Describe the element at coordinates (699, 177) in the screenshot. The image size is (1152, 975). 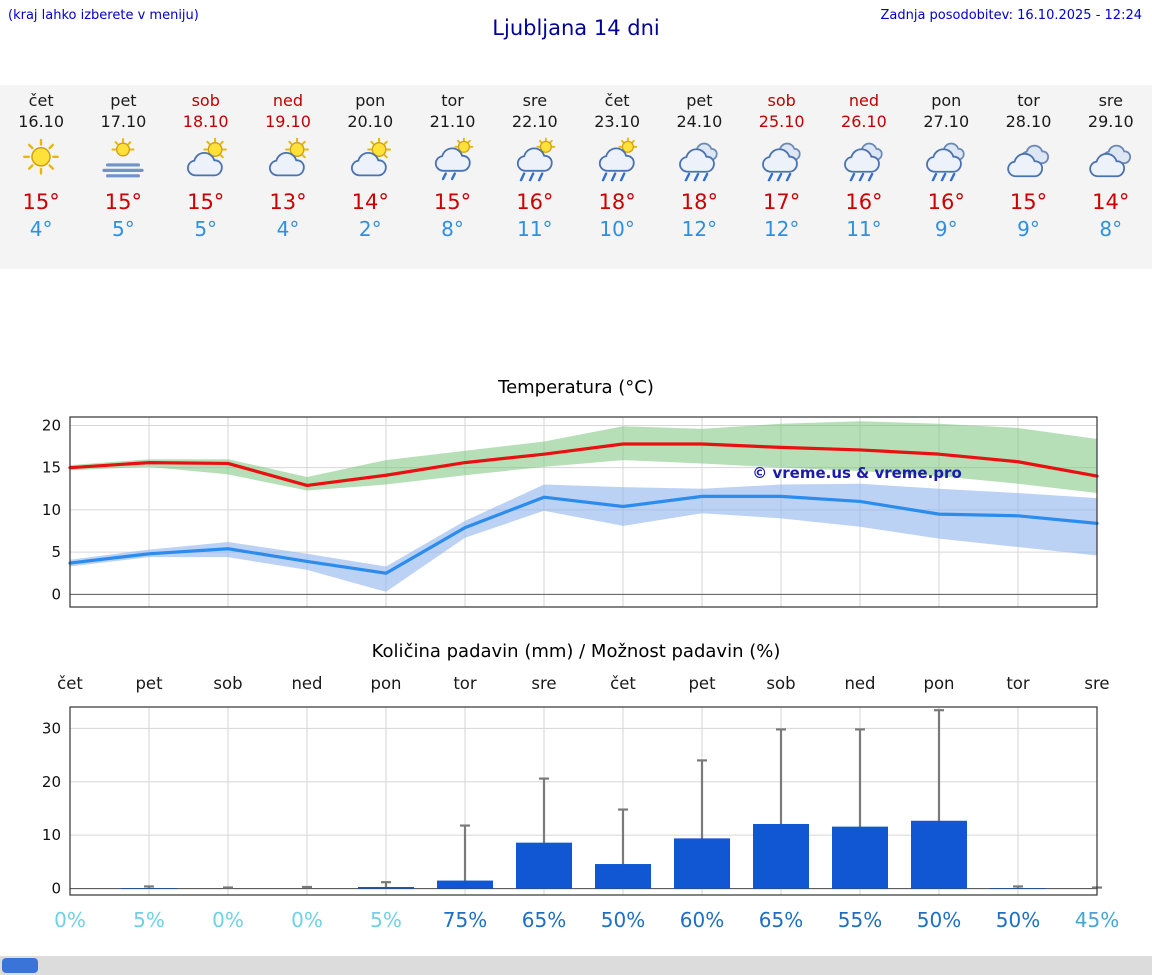
I see `forecast-day-24.10: pet 24.10 18° 12°` at that location.